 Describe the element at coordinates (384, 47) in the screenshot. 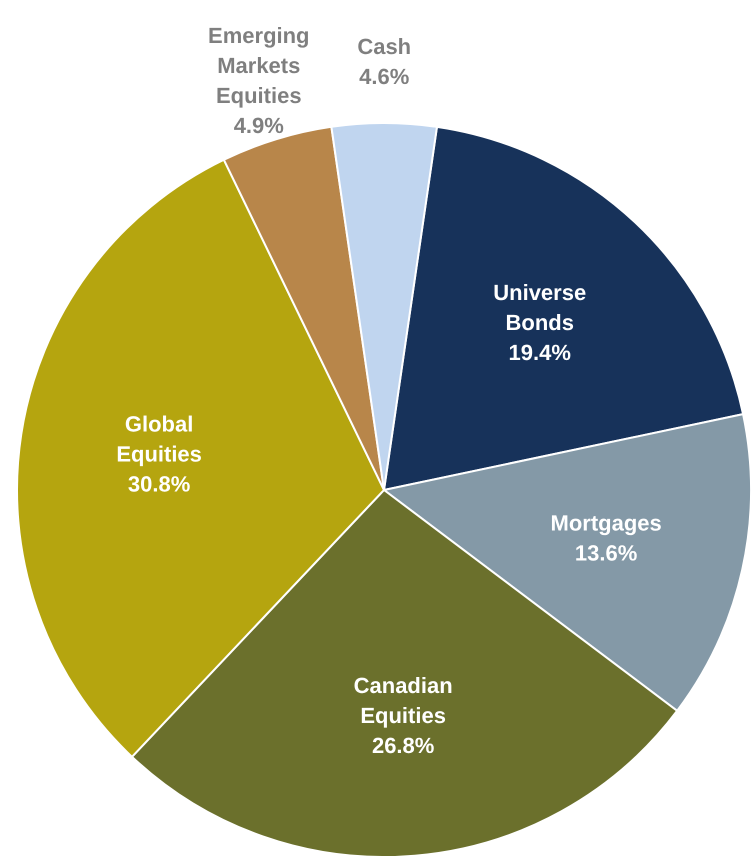

I see `slice-label: Cash` at that location.